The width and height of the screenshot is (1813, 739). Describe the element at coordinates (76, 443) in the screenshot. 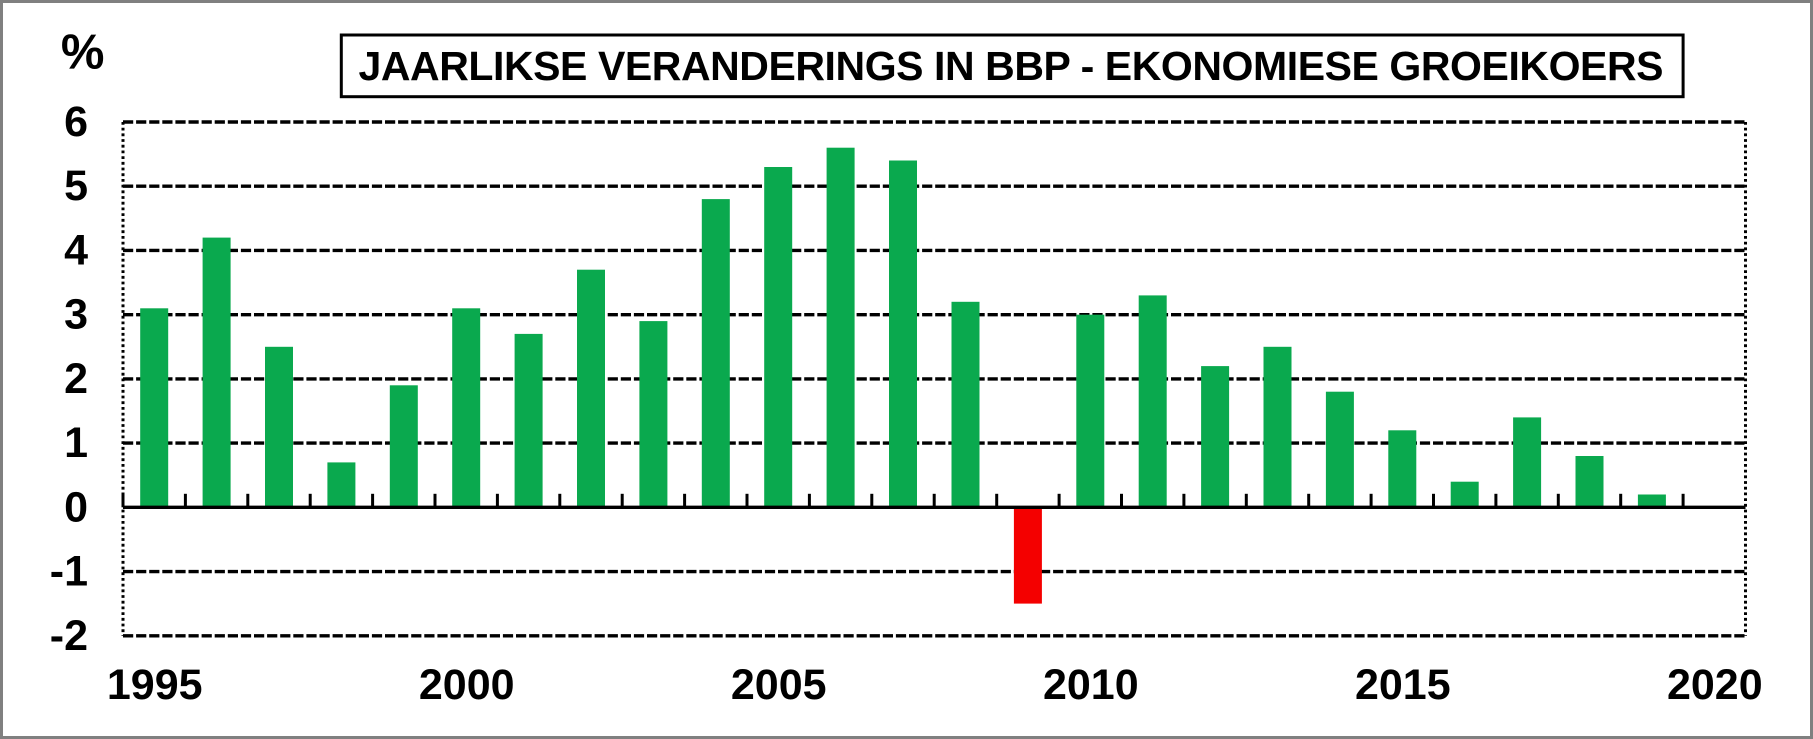

I see `svg-text: 1` at that location.